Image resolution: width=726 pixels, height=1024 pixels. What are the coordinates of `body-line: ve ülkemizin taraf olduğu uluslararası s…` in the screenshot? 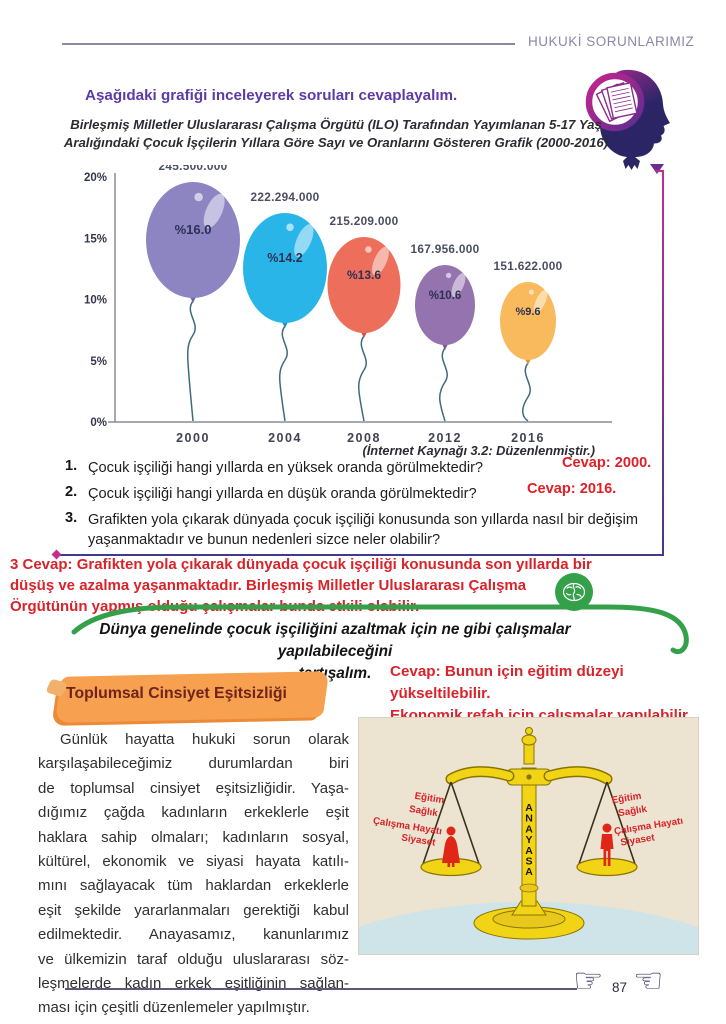 It's located at (193, 959).